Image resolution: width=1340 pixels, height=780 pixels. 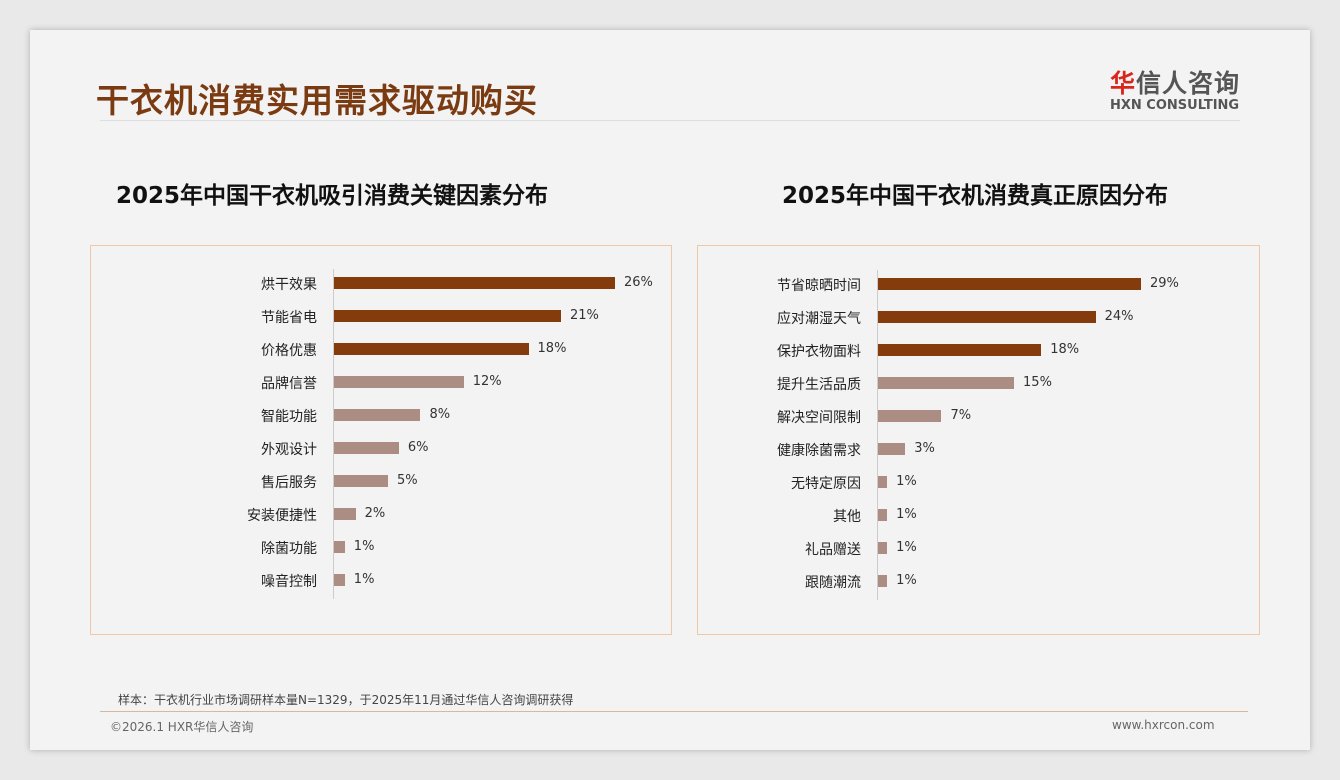 What do you see at coordinates (819, 319) in the screenshot?
I see `category-label: 应对潮湿天气` at bounding box center [819, 319].